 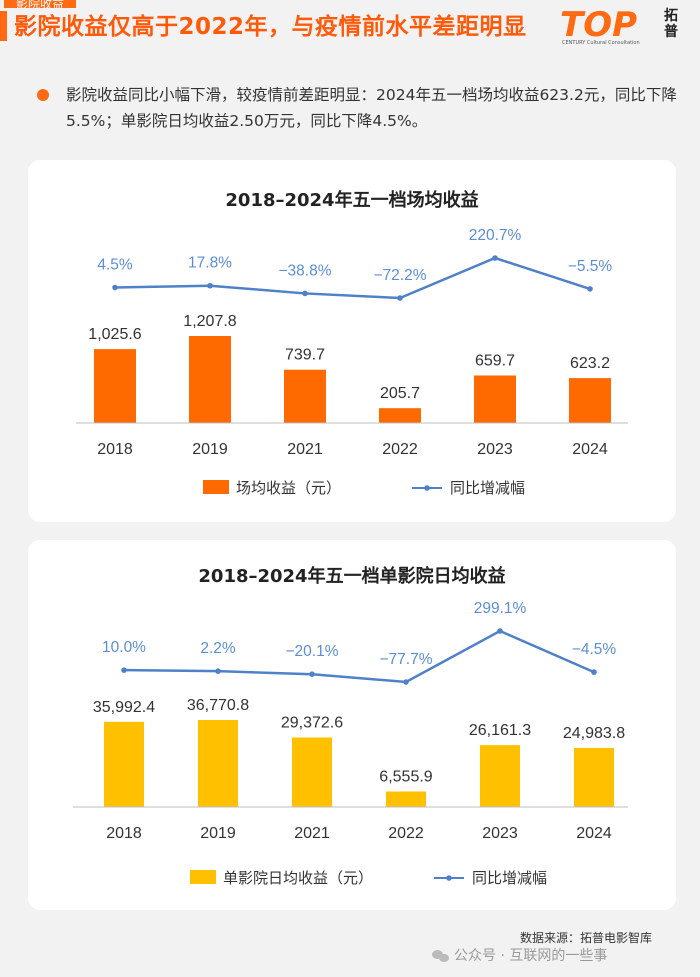 I want to click on bar-value-label: 205.7, so click(x=400, y=393).